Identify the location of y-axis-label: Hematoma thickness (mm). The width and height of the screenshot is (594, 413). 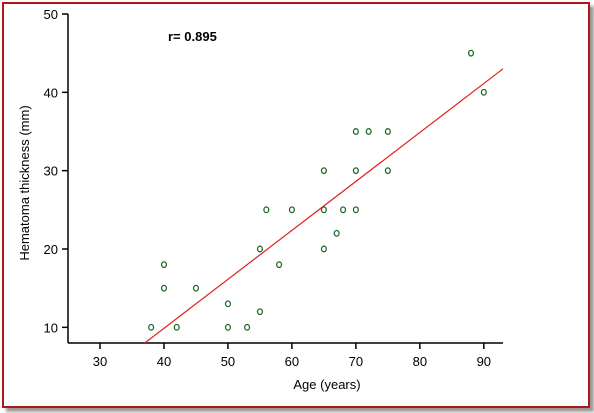
(24, 182).